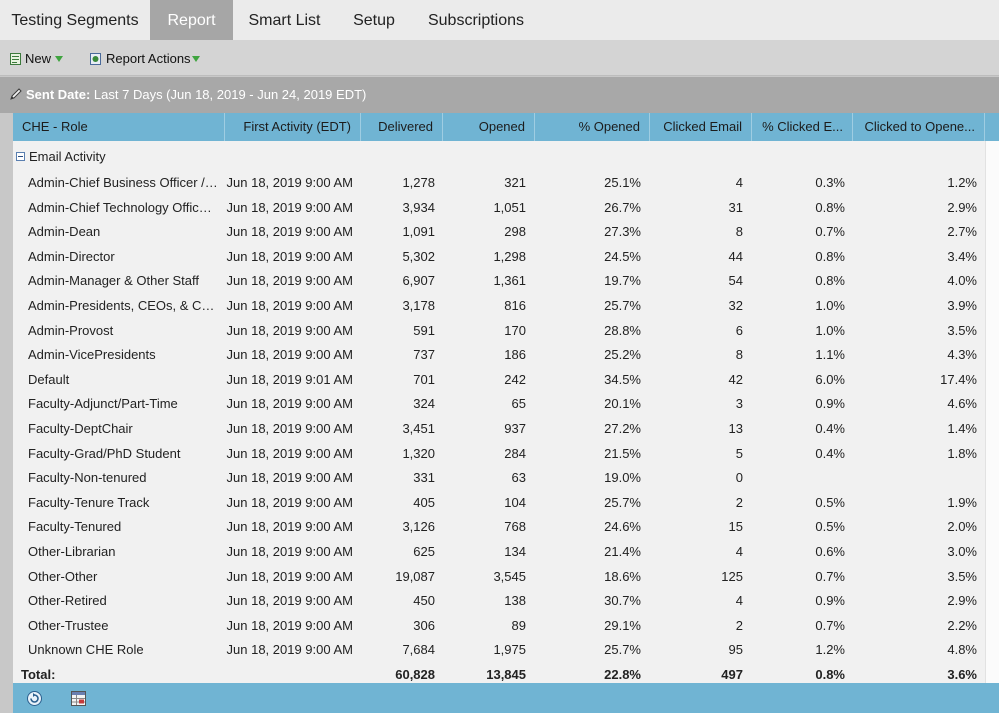 The image size is (999, 713). Describe the element at coordinates (289, 673) in the screenshot. I see `total-cell-first-activity` at that location.